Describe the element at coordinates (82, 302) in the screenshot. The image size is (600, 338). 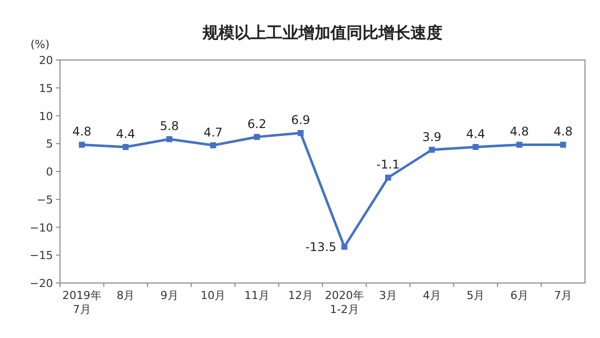
I see `x-tick-label: 2019年 7月` at that location.